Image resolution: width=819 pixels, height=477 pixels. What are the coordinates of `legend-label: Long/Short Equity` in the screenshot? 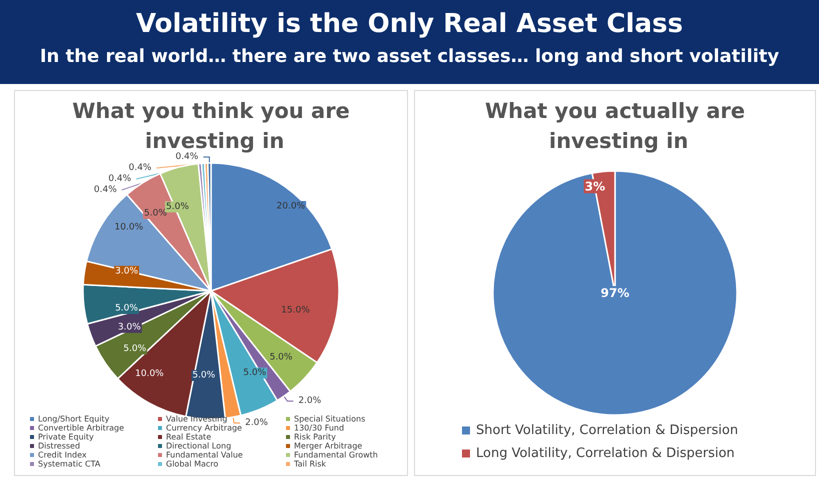 It's located at (74, 419).